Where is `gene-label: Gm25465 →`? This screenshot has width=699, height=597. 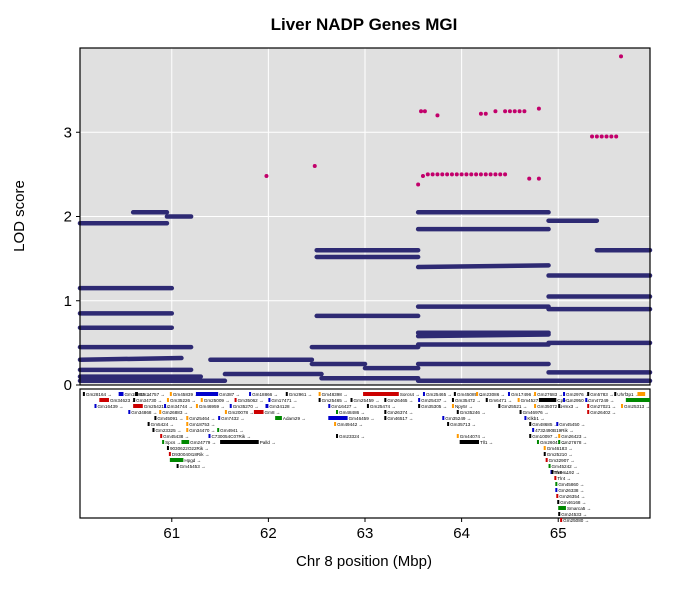 gene-label: Gm25465 → is located at coordinates (335, 400).